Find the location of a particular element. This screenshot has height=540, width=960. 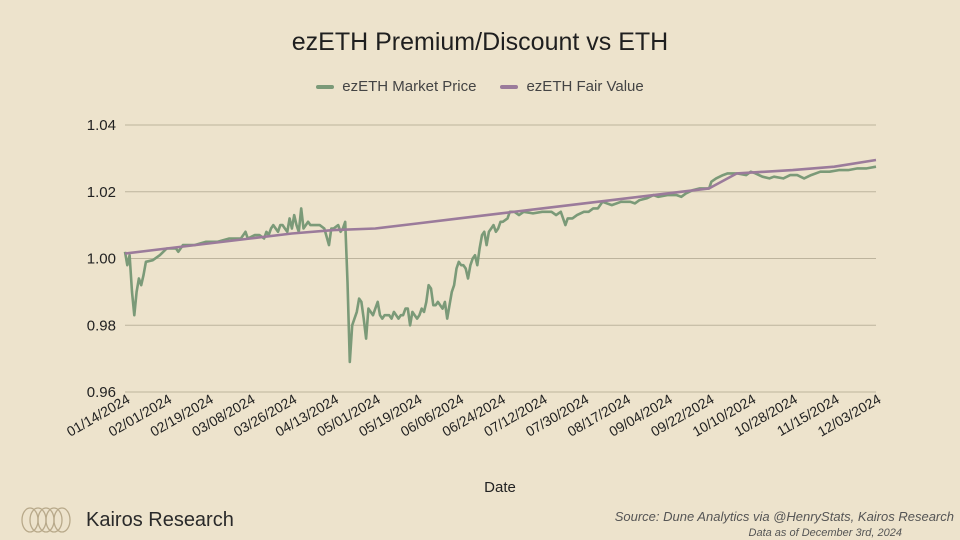

legend-entry-fair: ezETH Fair Value is located at coordinates (572, 86).